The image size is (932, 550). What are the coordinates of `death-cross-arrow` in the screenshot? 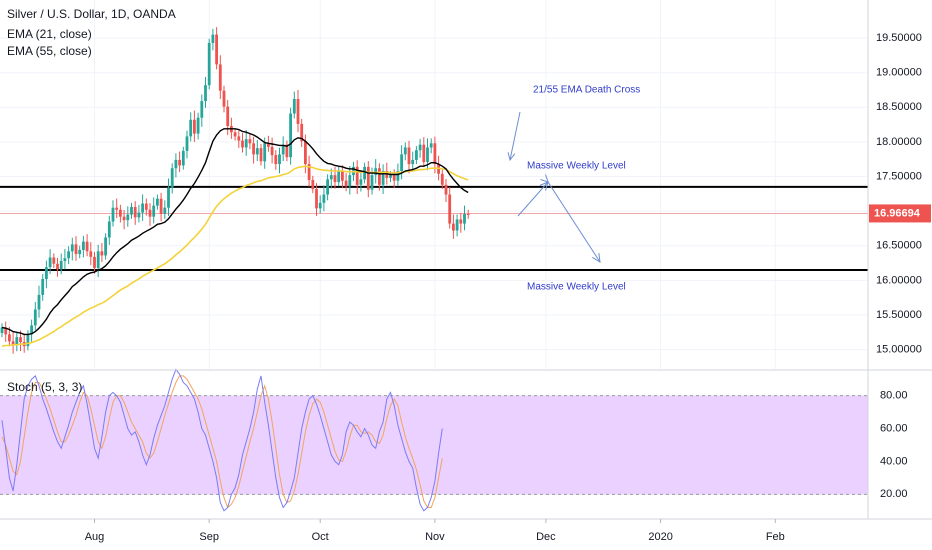 It's located at (515, 136).